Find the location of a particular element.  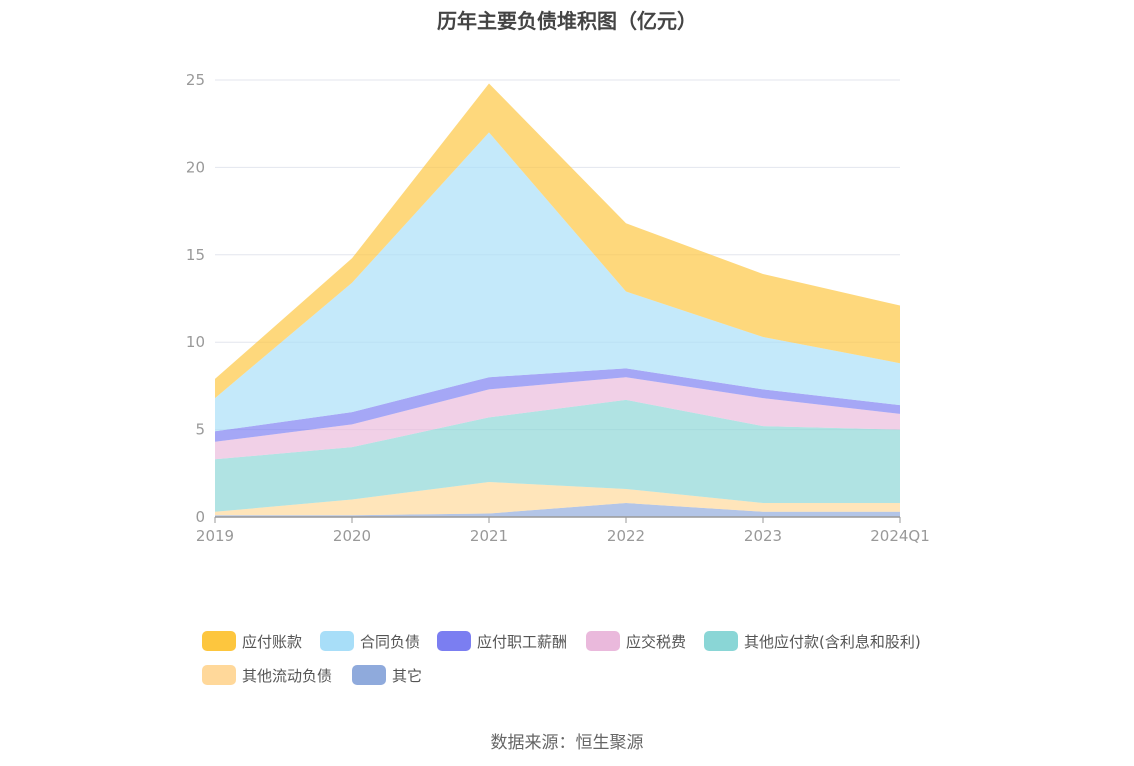

x-tick-label: 2021 is located at coordinates (489, 536).